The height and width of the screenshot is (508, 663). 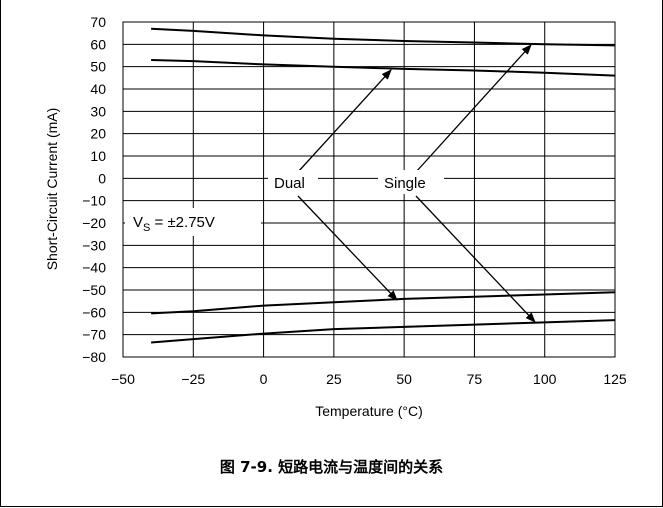 What do you see at coordinates (264, 379) in the screenshot?
I see `x-tick-label: 0` at bounding box center [264, 379].